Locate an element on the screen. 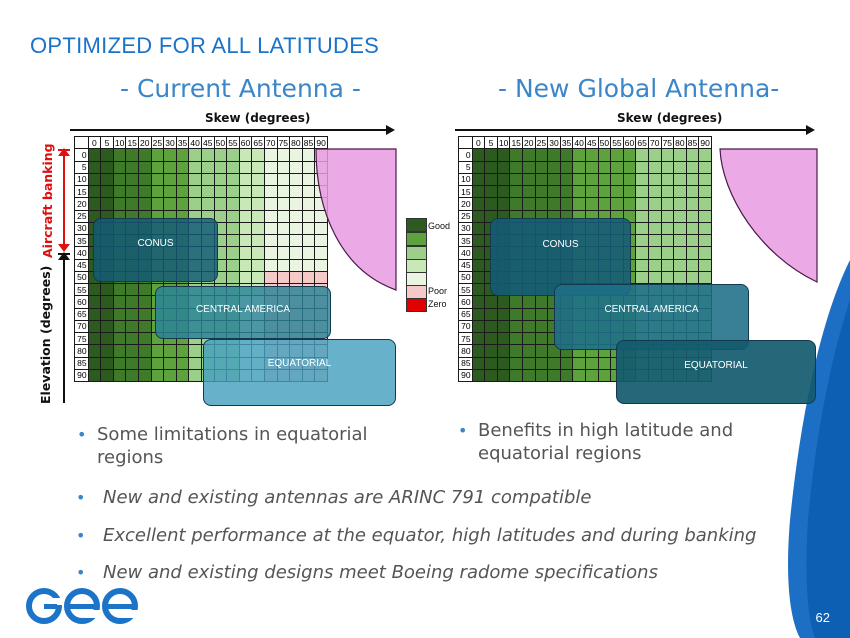 The height and width of the screenshot is (638, 850). left-skew-tick: 60 is located at coordinates (245, 142).